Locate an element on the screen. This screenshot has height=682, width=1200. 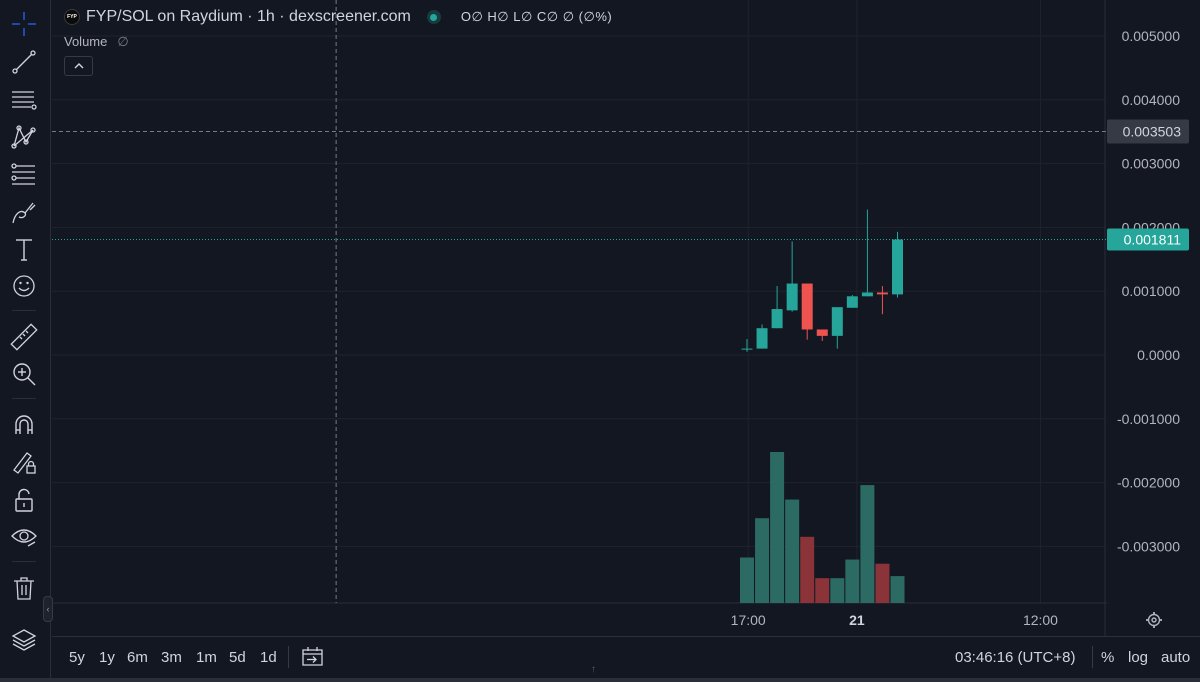
crosshair-icon is located at coordinates (24, 24).